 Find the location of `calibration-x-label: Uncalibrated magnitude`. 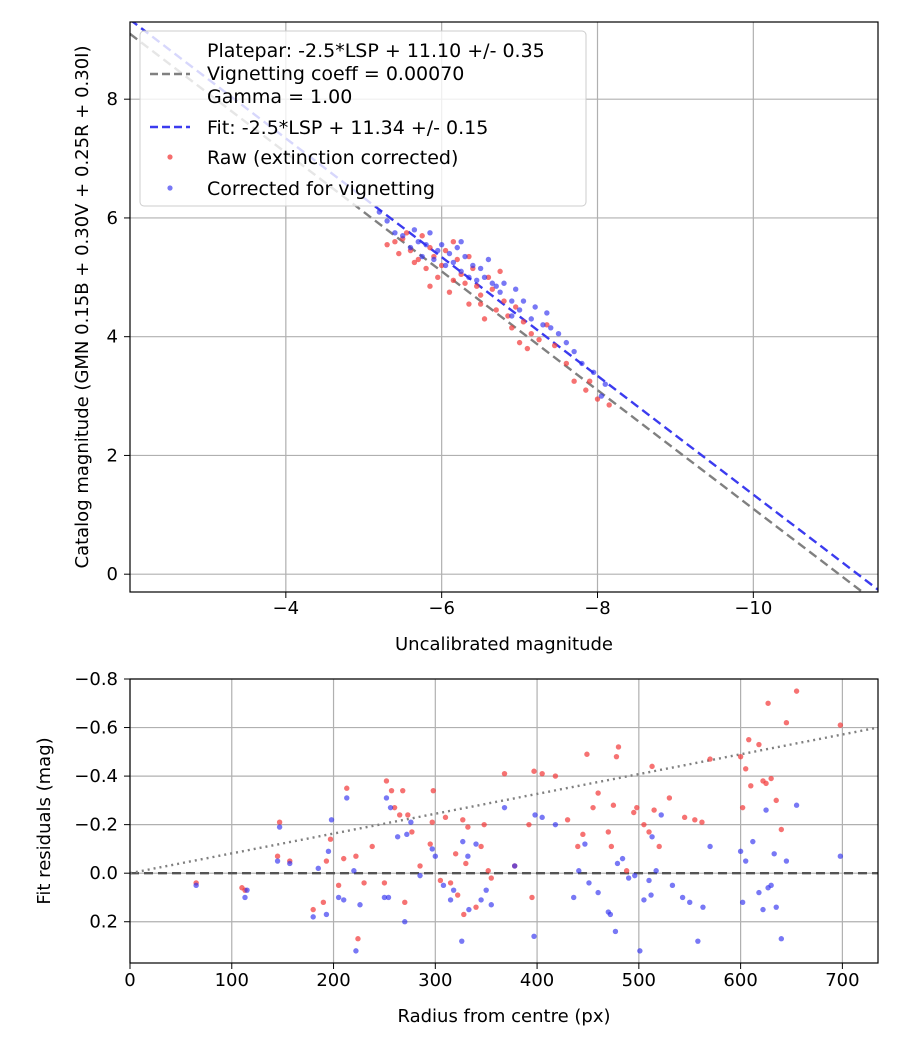

calibration-x-label: Uncalibrated magnitude is located at coordinates (504, 644).